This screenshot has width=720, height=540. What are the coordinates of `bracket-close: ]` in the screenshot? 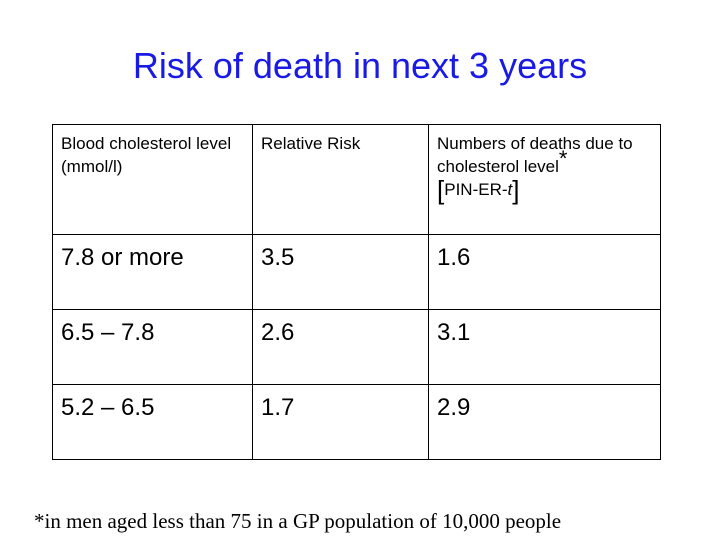 It's located at (516, 190).